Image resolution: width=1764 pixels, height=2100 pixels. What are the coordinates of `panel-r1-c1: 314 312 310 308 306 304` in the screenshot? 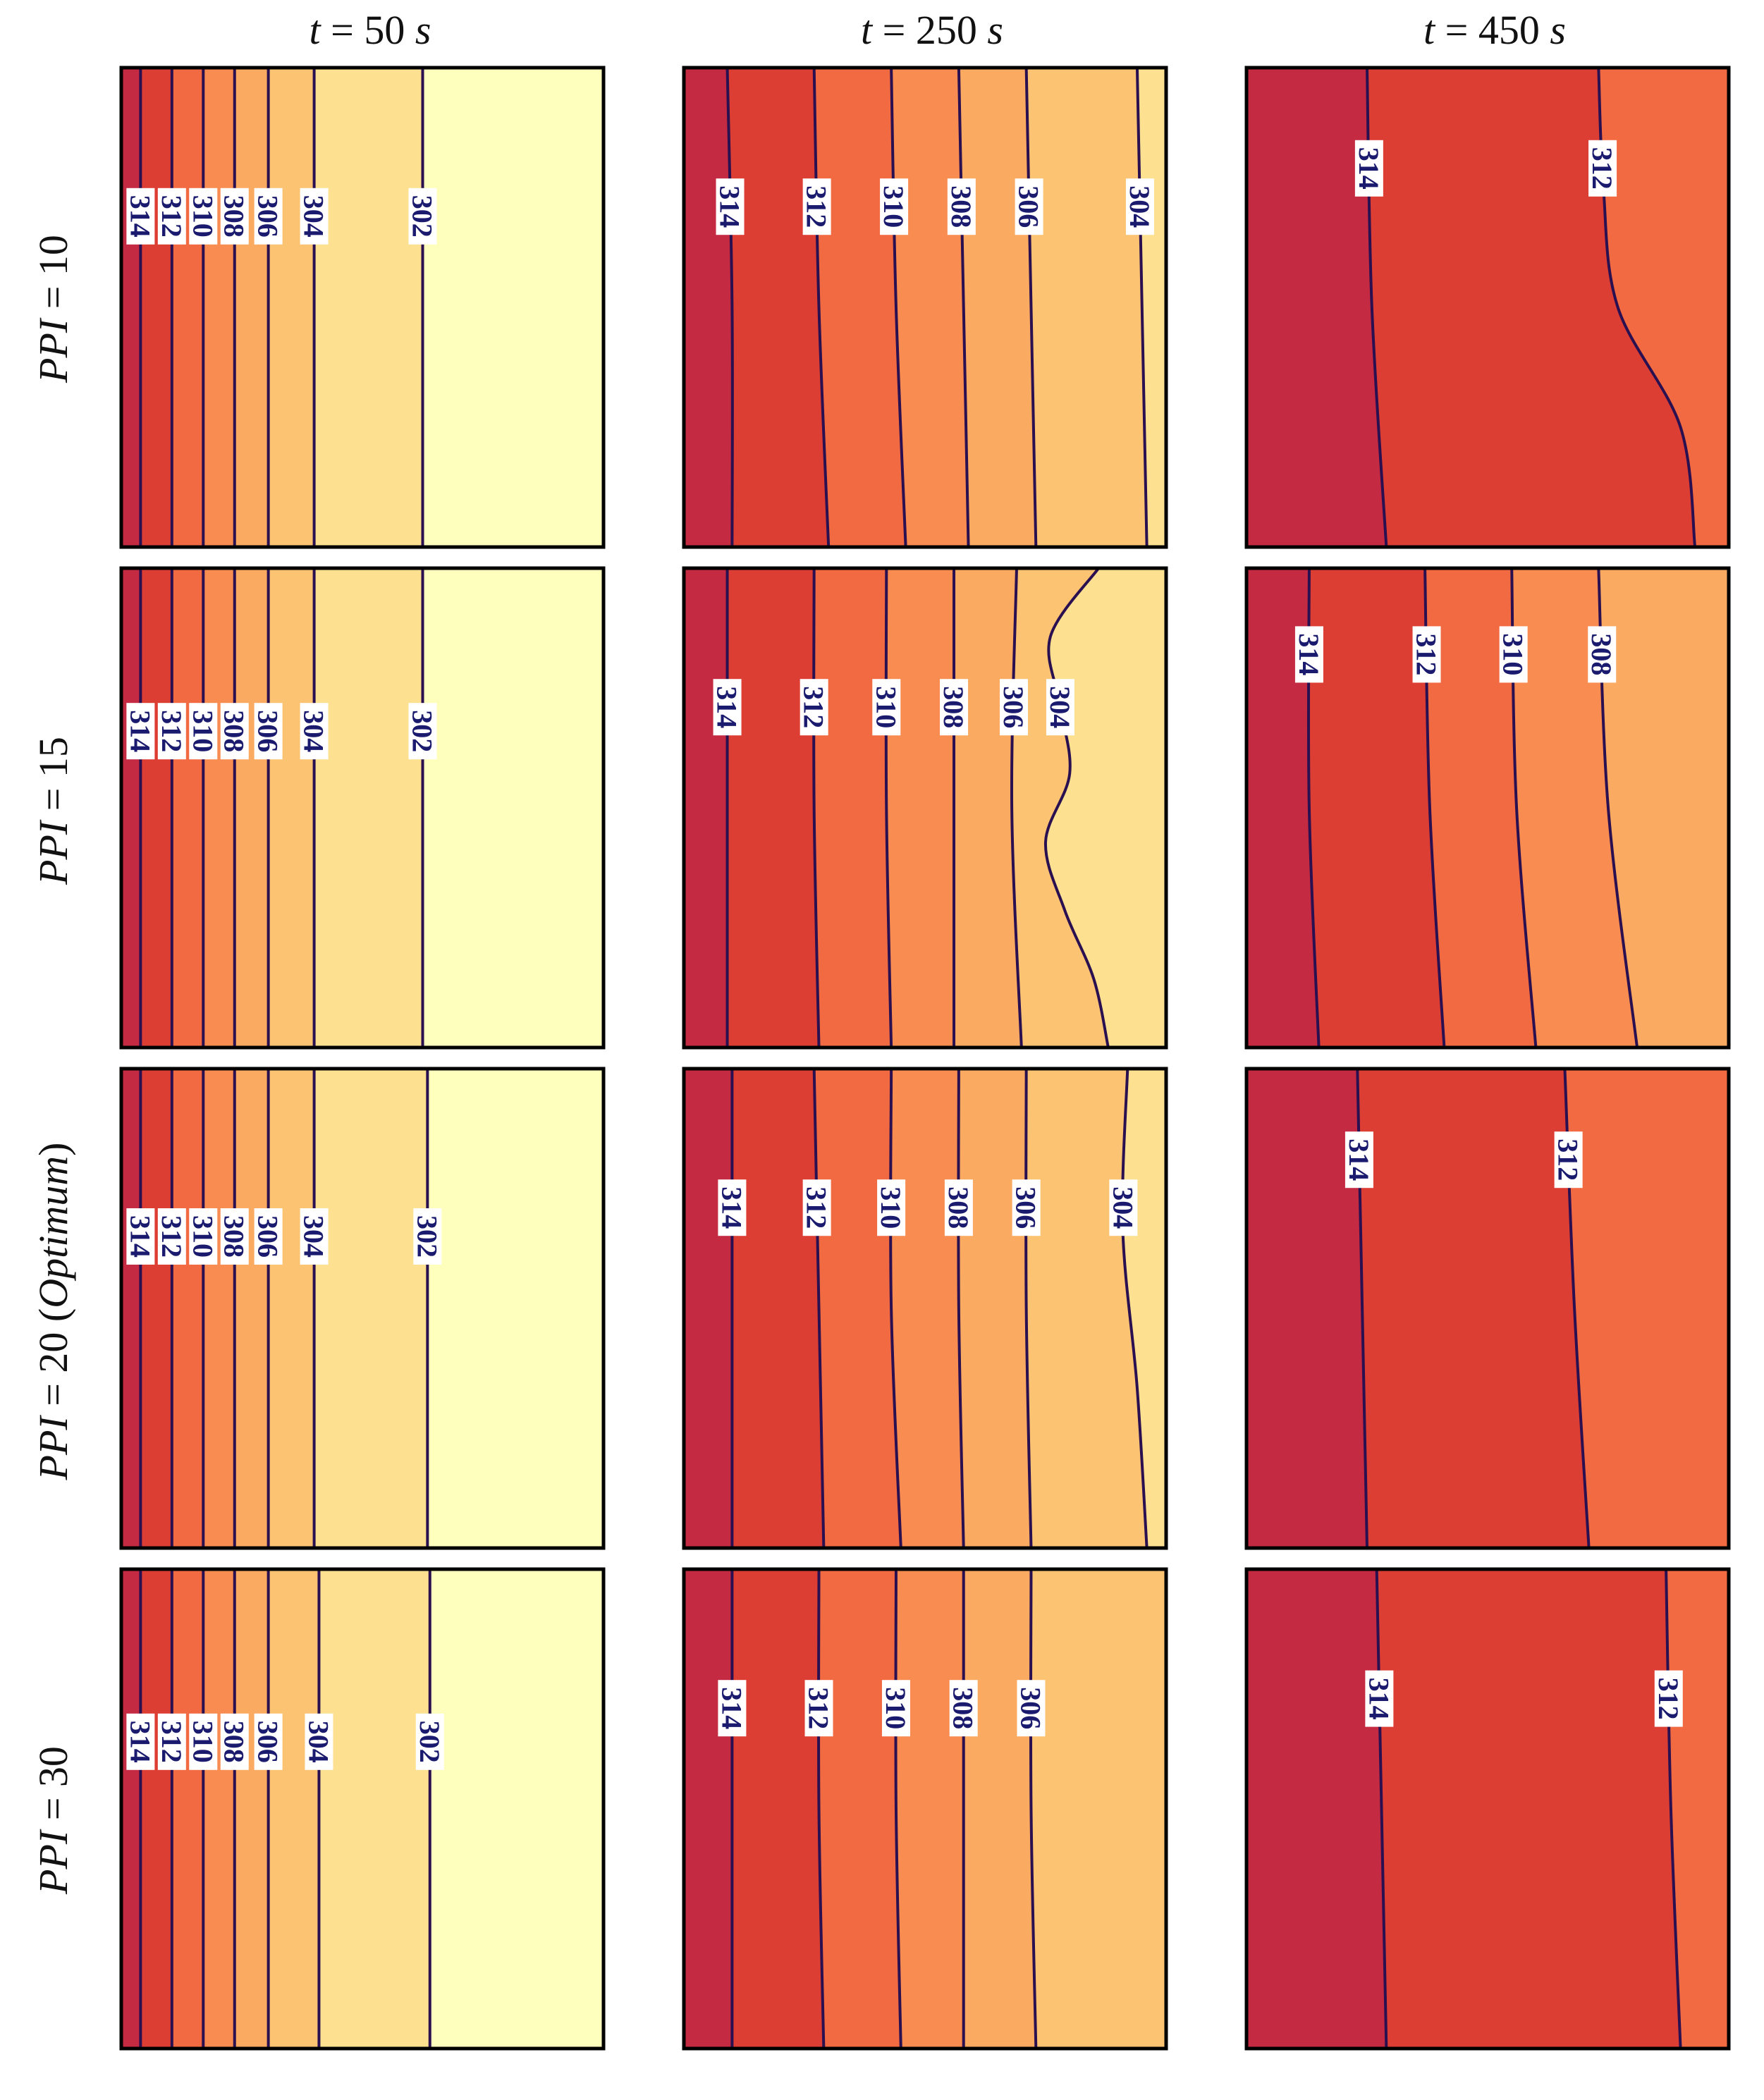 It's located at (925, 808).